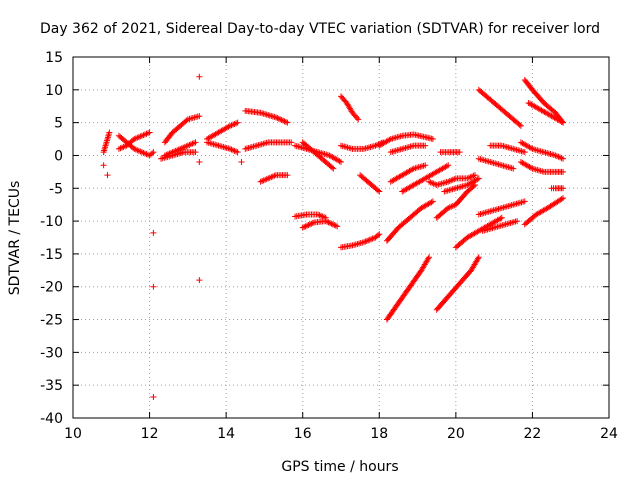  Describe the element at coordinates (51, 288) in the screenshot. I see `y-tick-label: -20` at that location.